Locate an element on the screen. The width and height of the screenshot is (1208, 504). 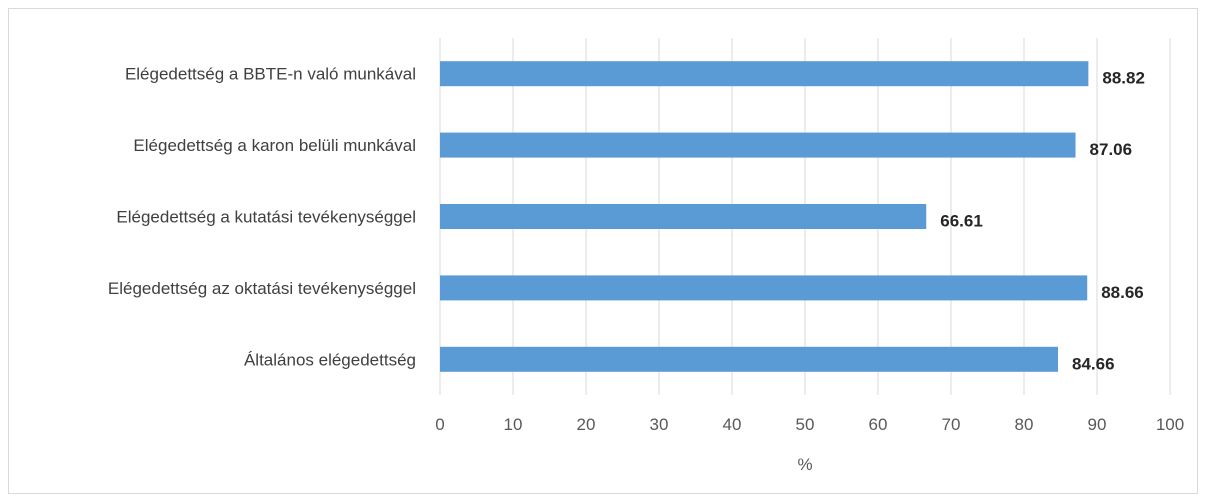
category-label: Általános elégedettség is located at coordinates (330, 359).